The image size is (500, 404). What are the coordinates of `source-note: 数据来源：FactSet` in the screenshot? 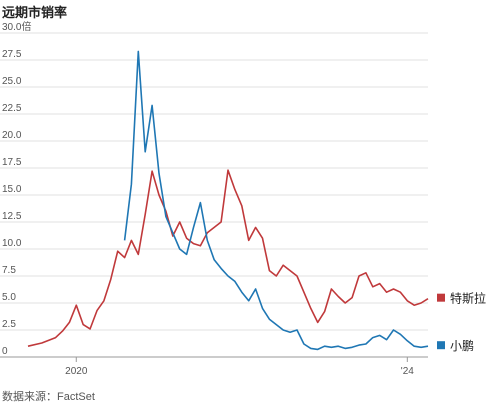 It's located at (48, 397).